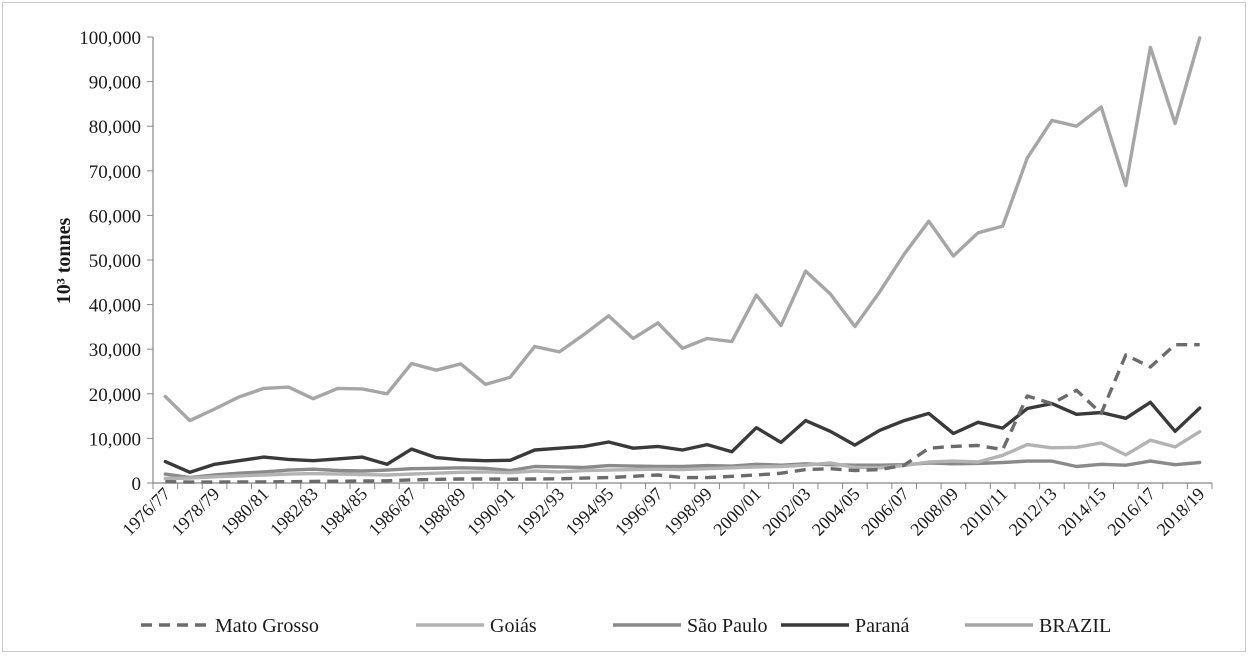 This screenshot has width=1250, height=658. What do you see at coordinates (115, 261) in the screenshot?
I see `y-tick-label: 50,000` at bounding box center [115, 261].